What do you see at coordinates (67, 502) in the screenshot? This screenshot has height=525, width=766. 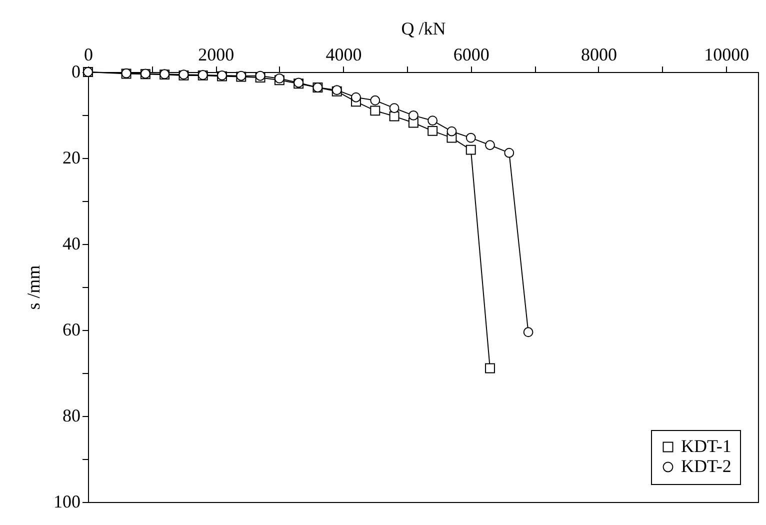 I see `y-tick-label: 100` at bounding box center [67, 502].